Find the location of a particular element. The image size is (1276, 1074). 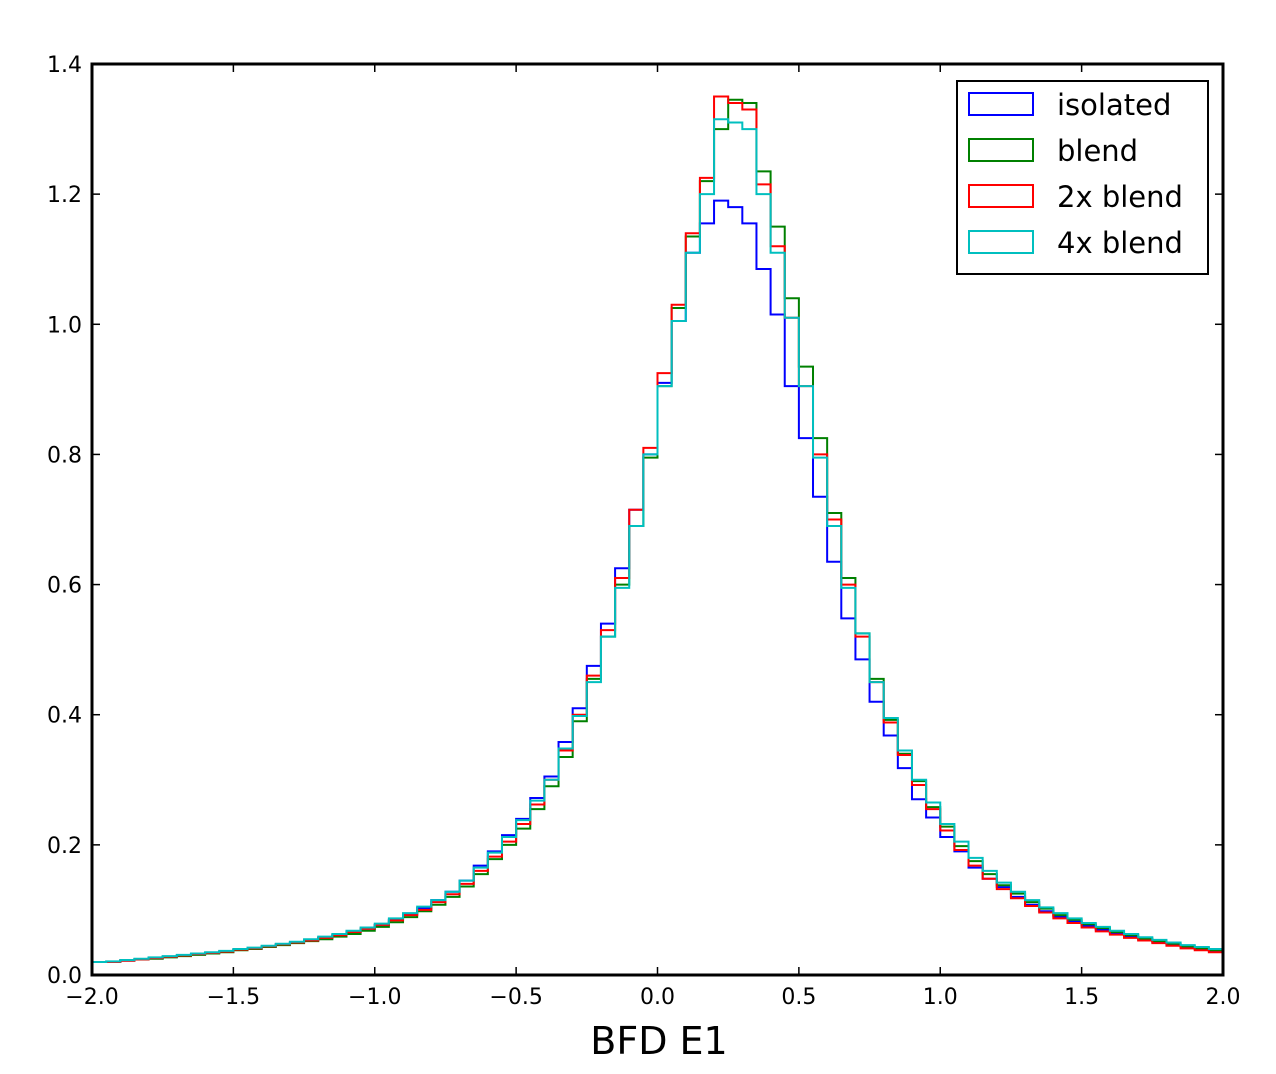

y-tick-label: 0.6 is located at coordinates (64, 586).